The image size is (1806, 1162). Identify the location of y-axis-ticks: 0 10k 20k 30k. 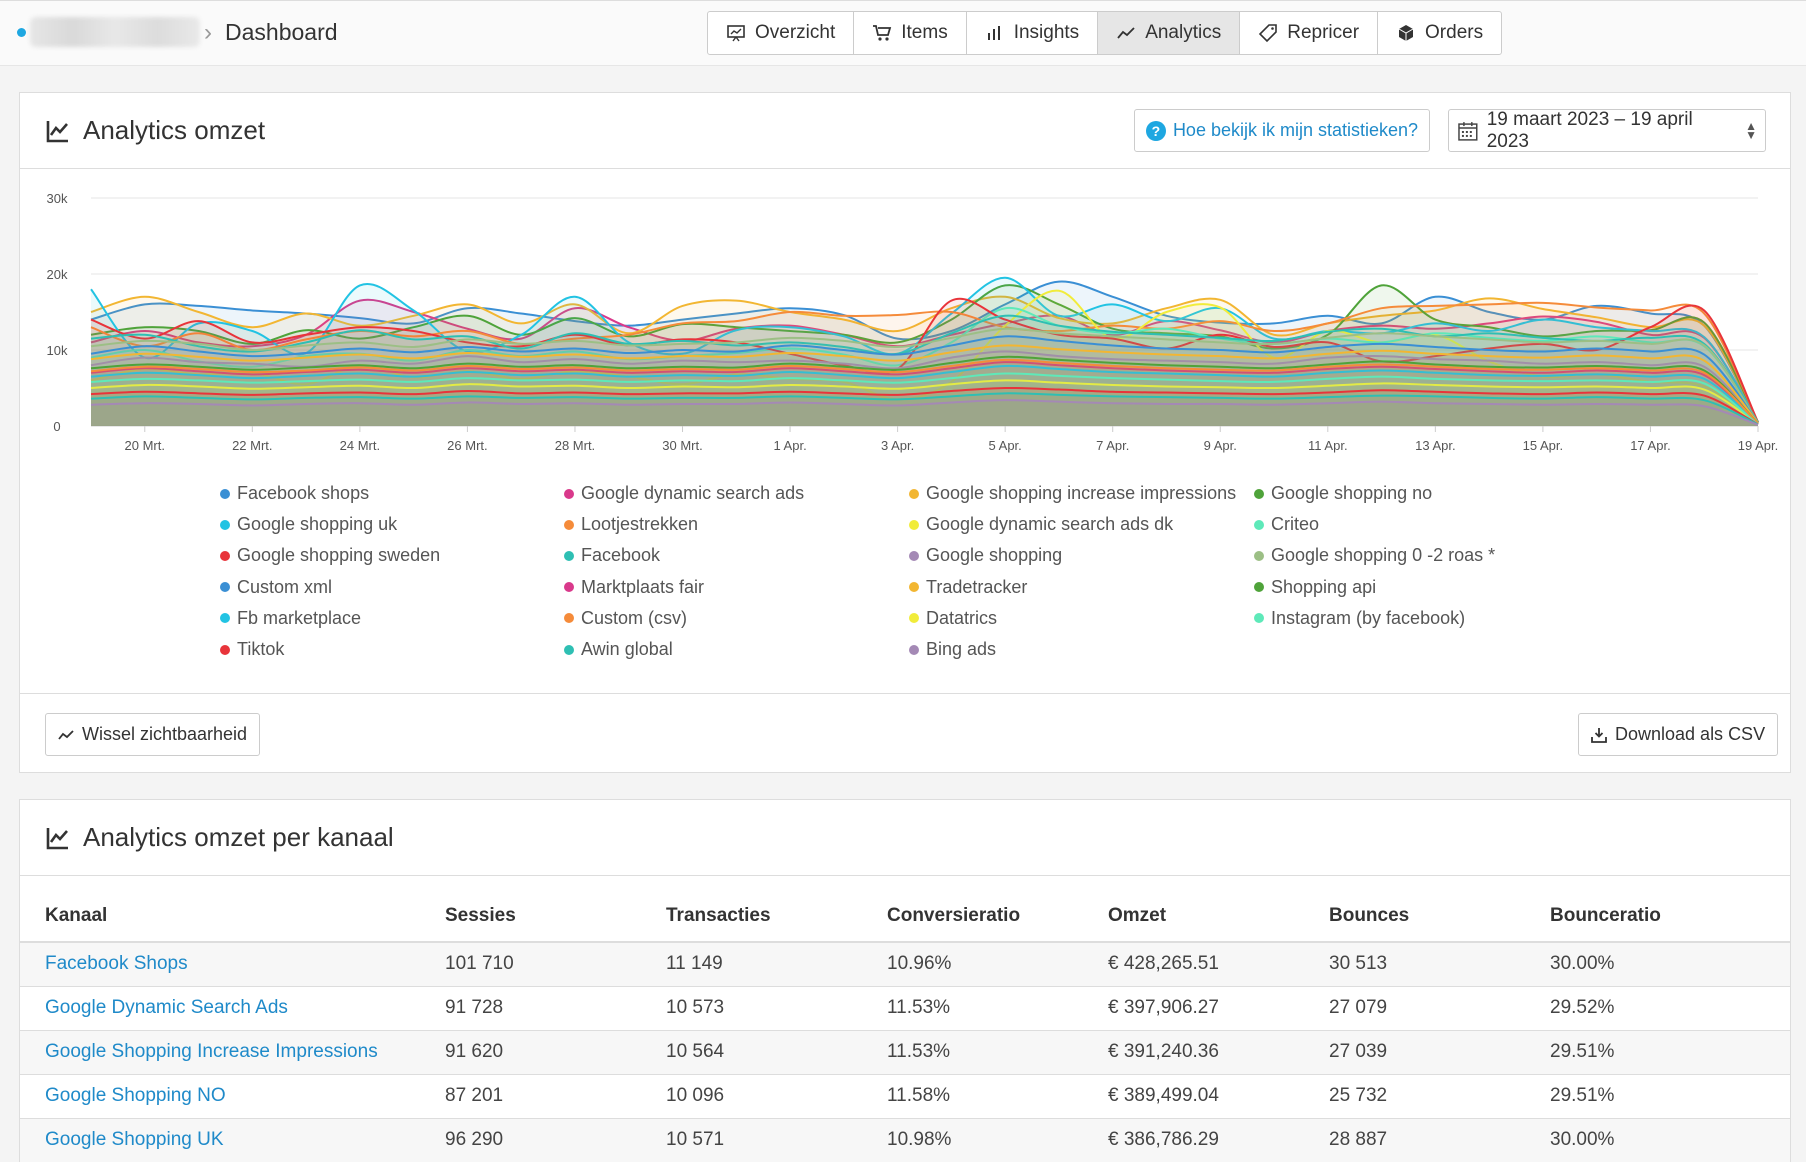
(57, 312).